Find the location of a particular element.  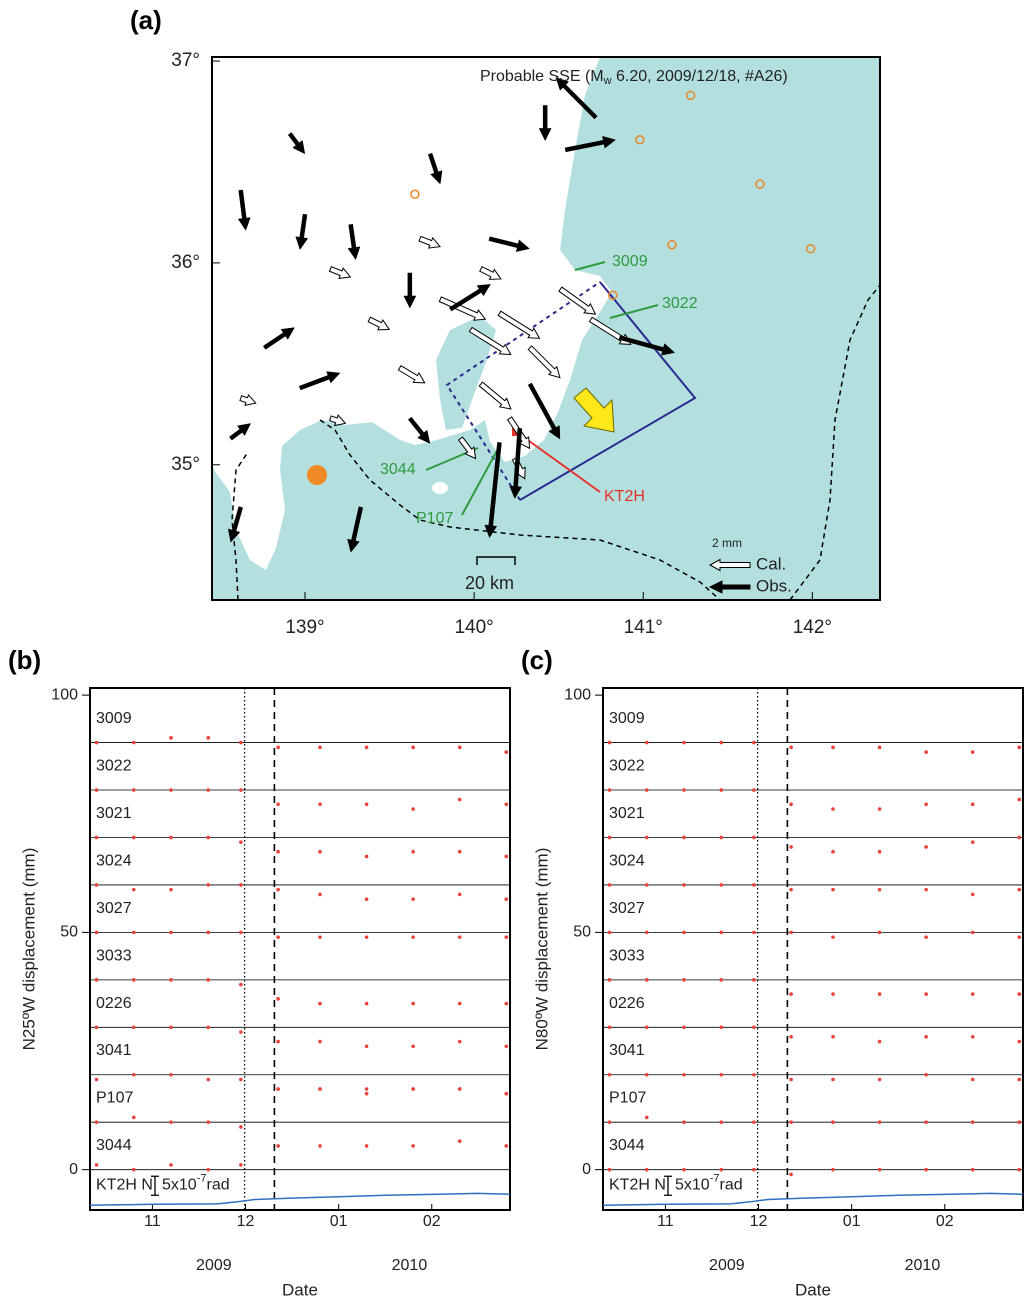

panel-label: (b) is located at coordinates (24, 660).